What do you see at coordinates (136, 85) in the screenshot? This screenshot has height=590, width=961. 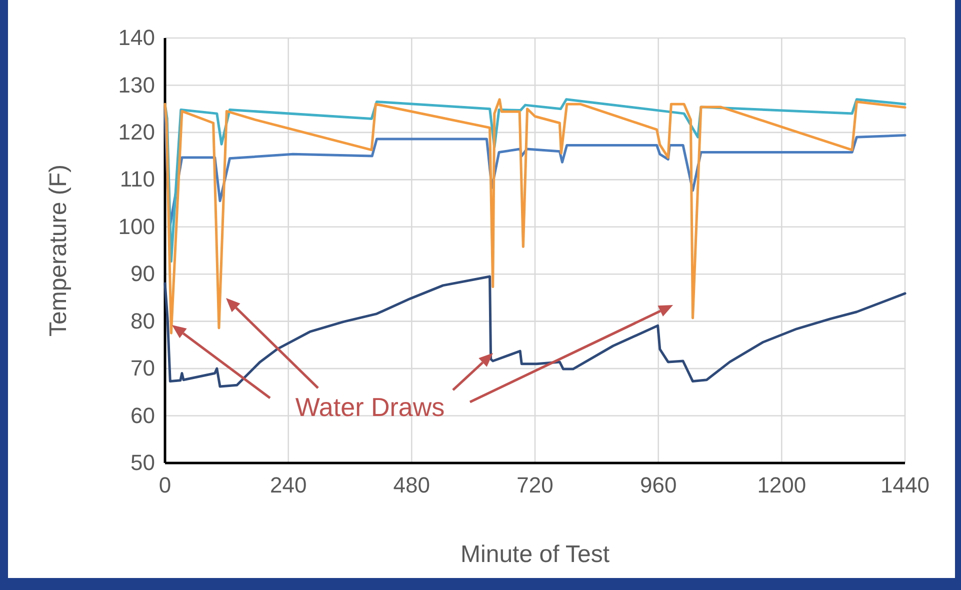 I see `y-tick-label: 130` at bounding box center [136, 85].